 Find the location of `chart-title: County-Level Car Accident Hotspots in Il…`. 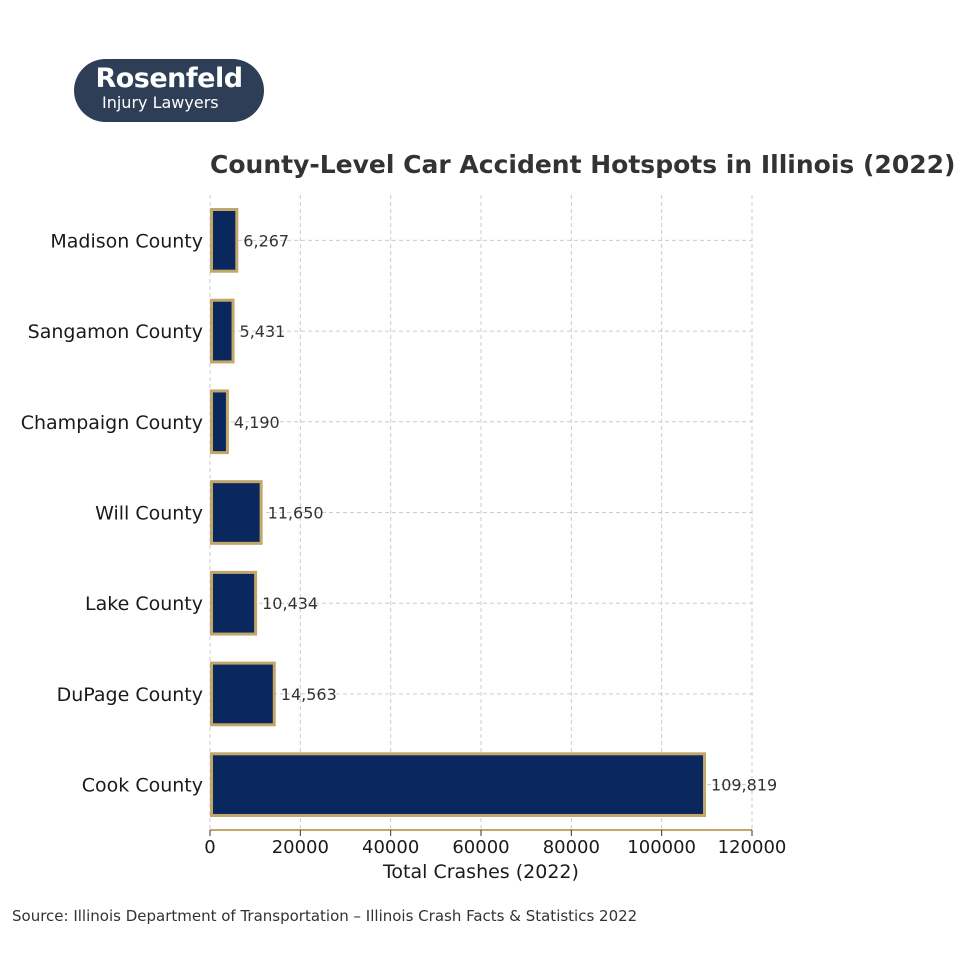

chart-title: County-Level Car Accident Hotspots in Il… is located at coordinates (583, 164).